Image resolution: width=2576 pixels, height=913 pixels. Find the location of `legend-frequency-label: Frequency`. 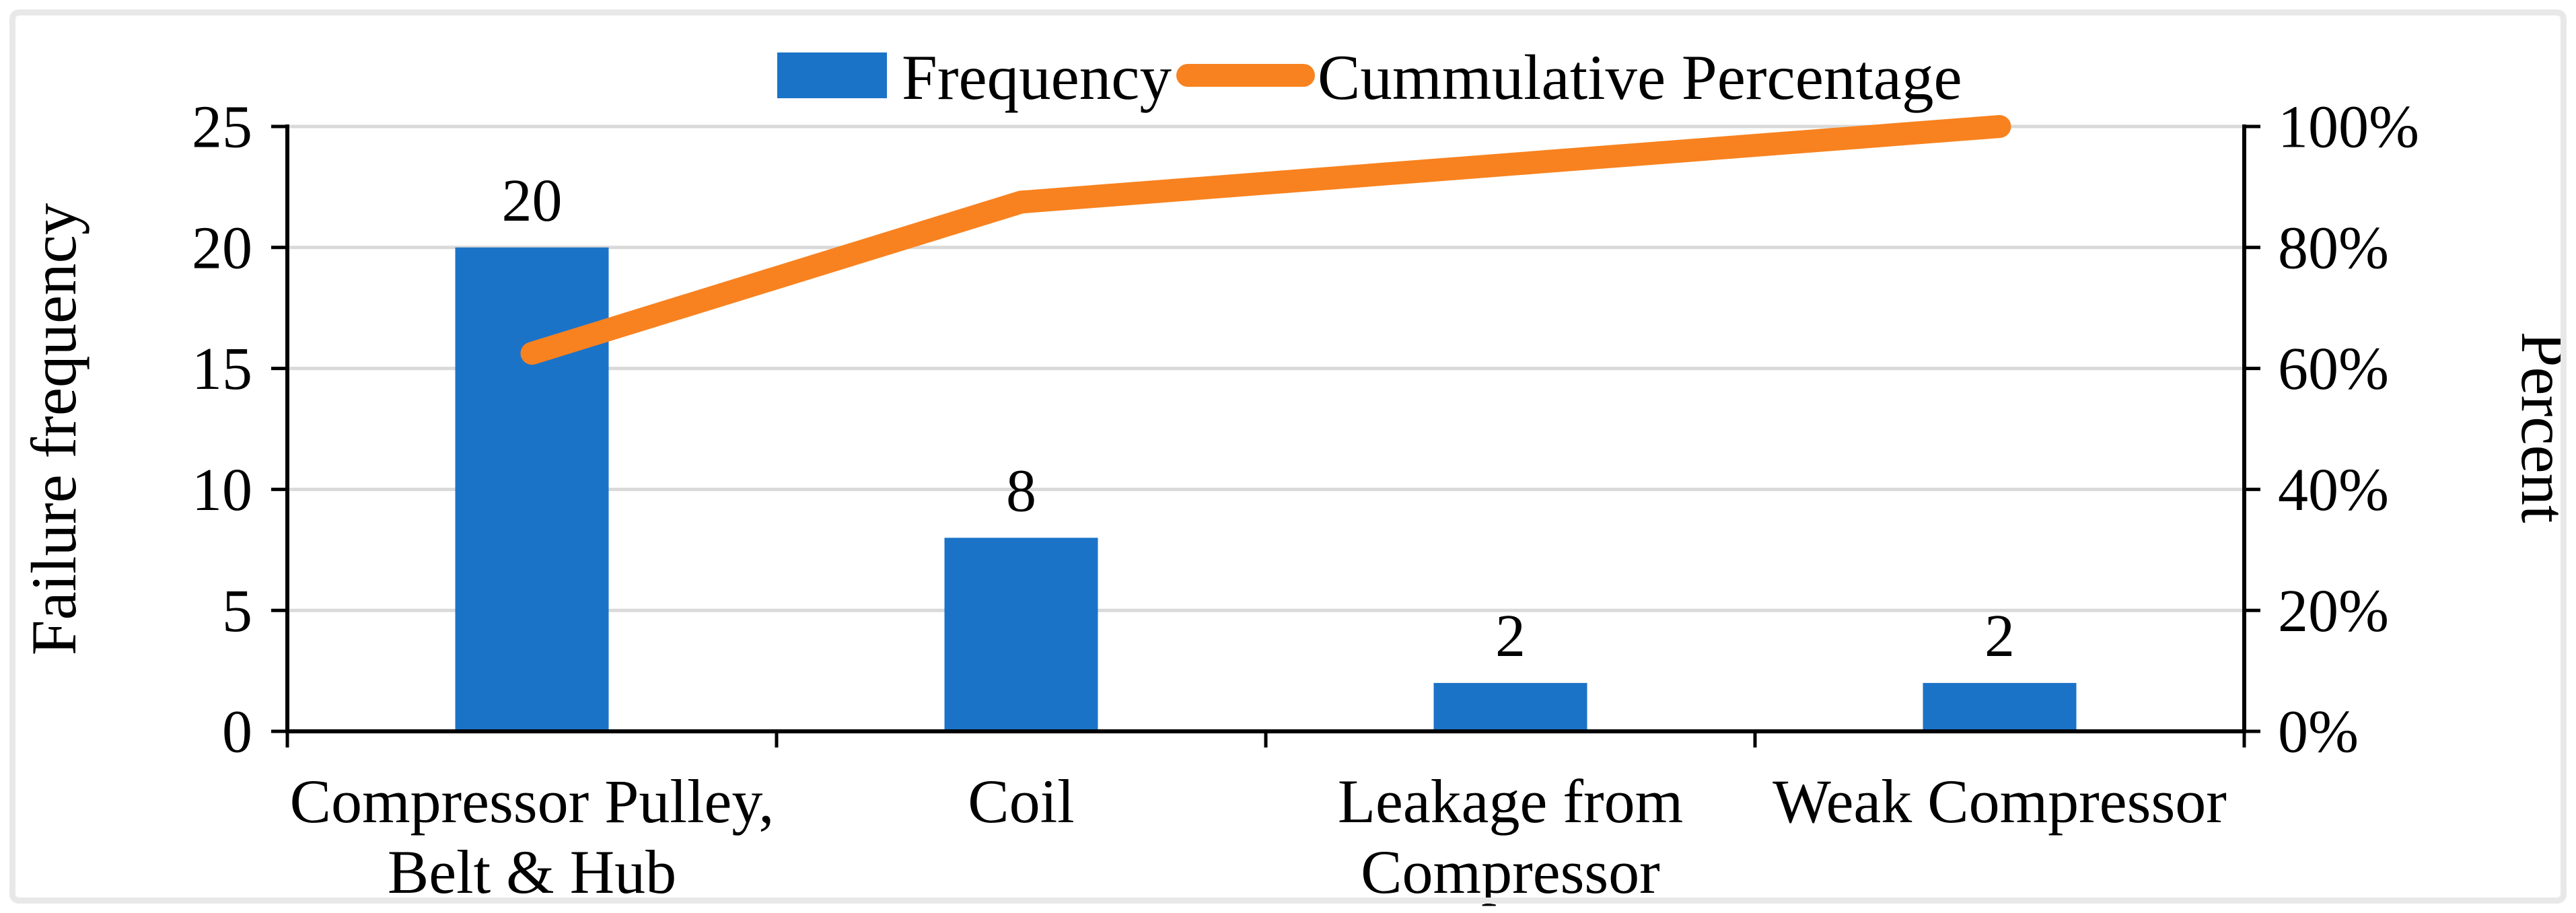

legend-frequency-label: Frequency is located at coordinates (1037, 77).